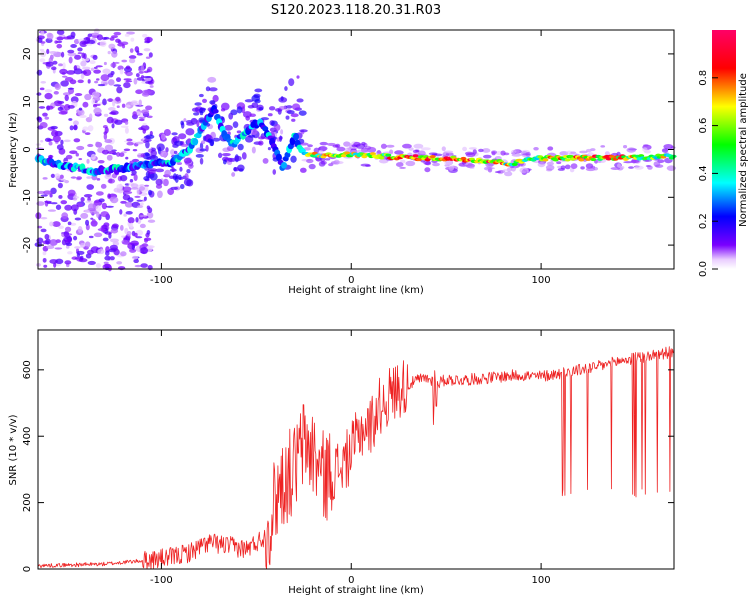  What do you see at coordinates (541, 580) in the screenshot?
I see `snr-x-tick-label: 100` at bounding box center [541, 580].